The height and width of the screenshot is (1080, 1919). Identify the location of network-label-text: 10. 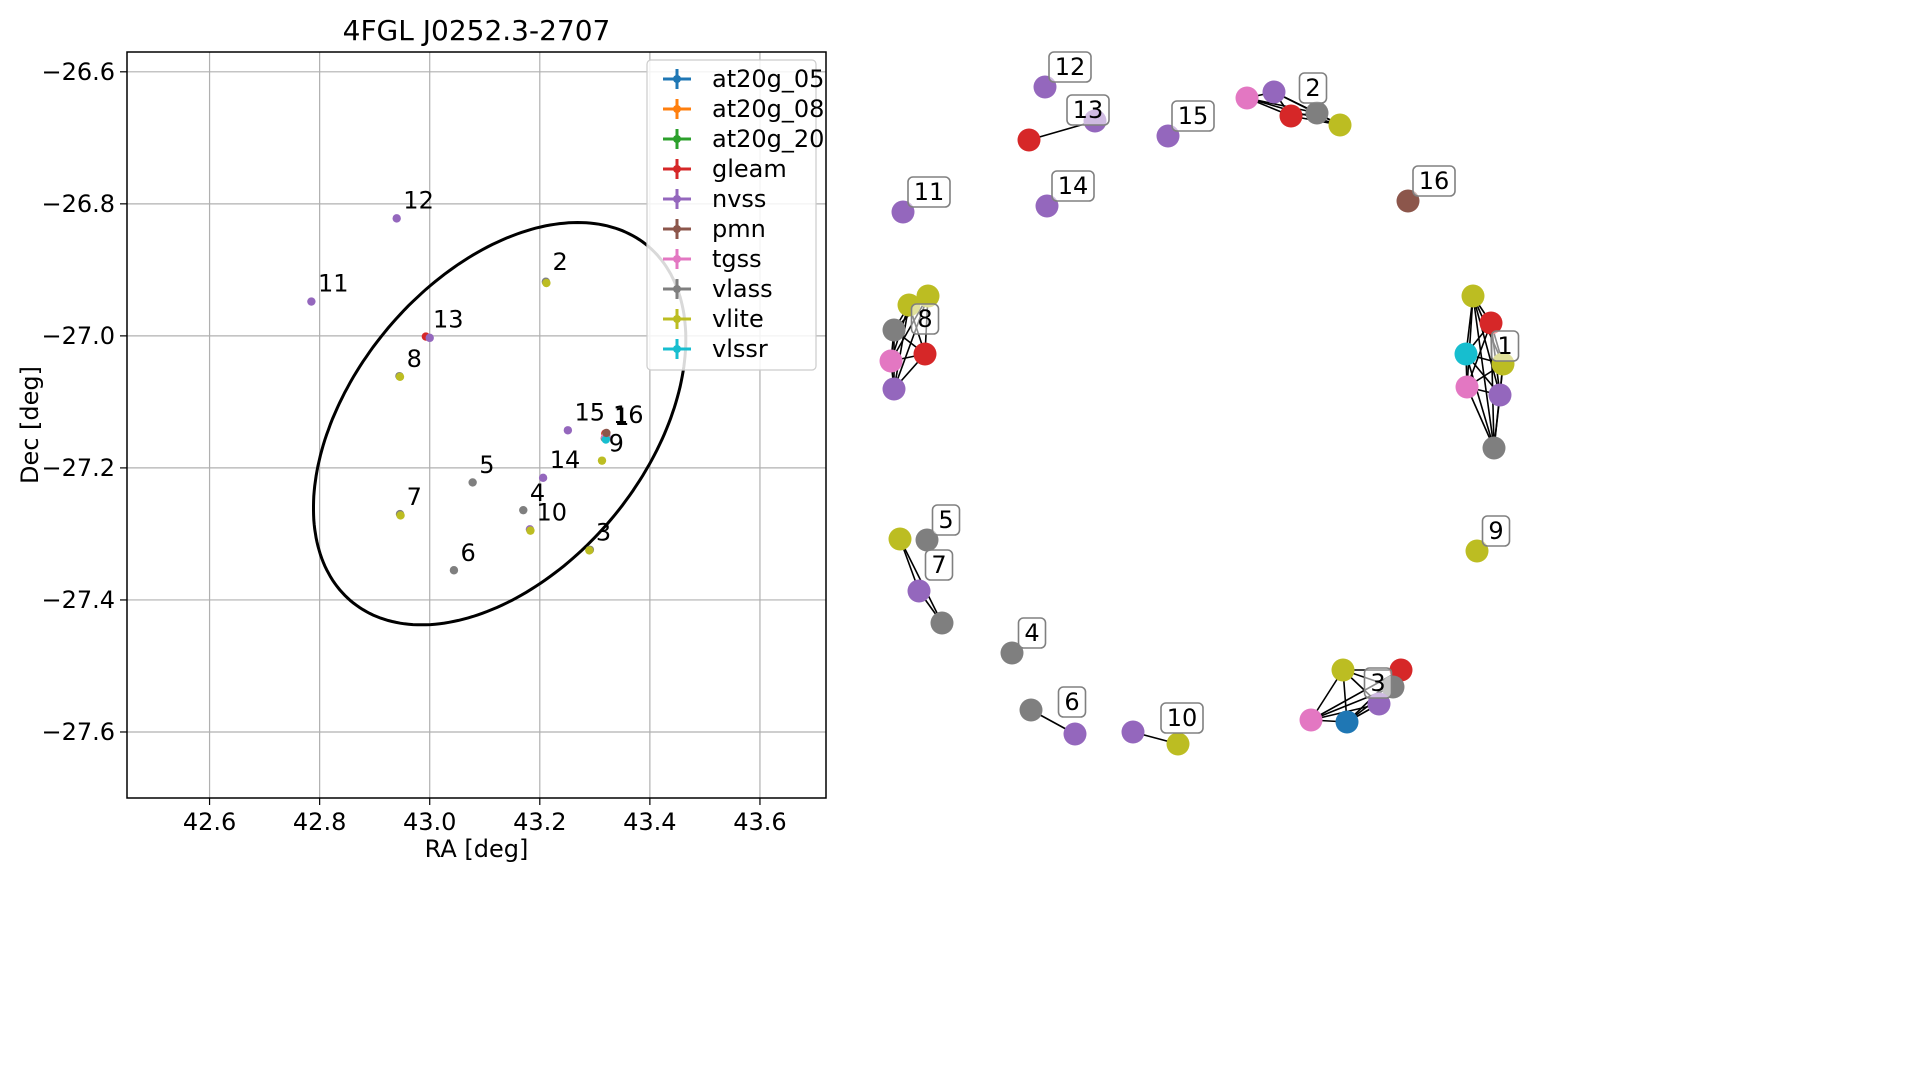
(1182, 718).